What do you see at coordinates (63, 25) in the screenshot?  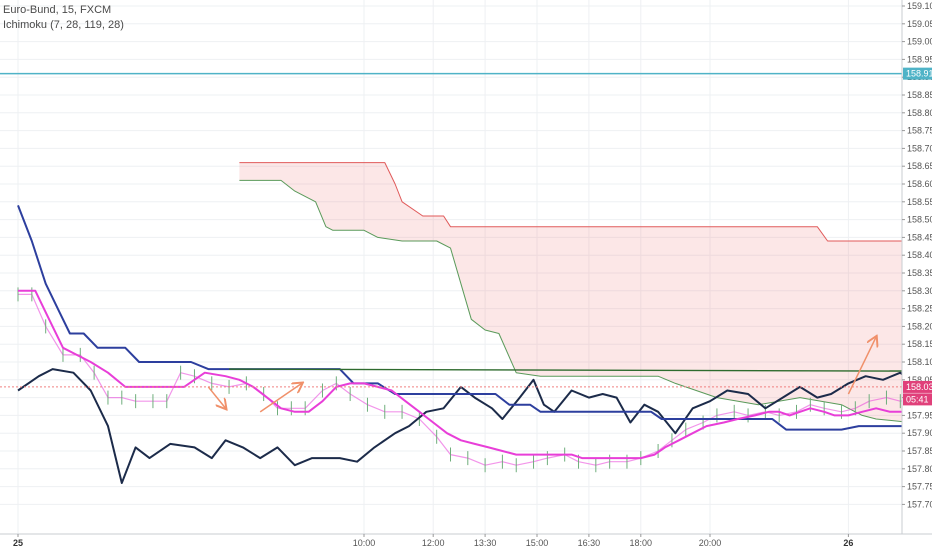 I see `indicator-label: Ichimoku (7, 28, 119, 28)` at bounding box center [63, 25].